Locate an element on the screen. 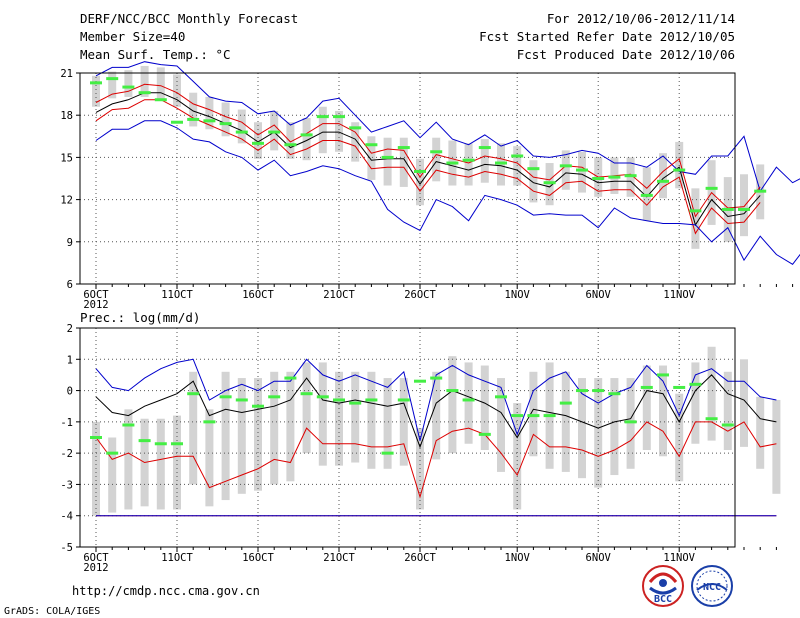 The width and height of the screenshot is (800, 618). precip-y-tick-label: -2 is located at coordinates (66, 454).